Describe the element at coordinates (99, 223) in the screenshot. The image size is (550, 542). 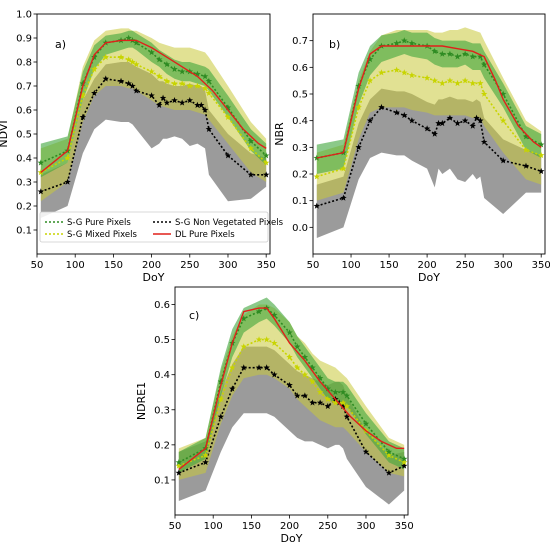
I see `pure-legend-label: S-G Pure Pixels` at that location.